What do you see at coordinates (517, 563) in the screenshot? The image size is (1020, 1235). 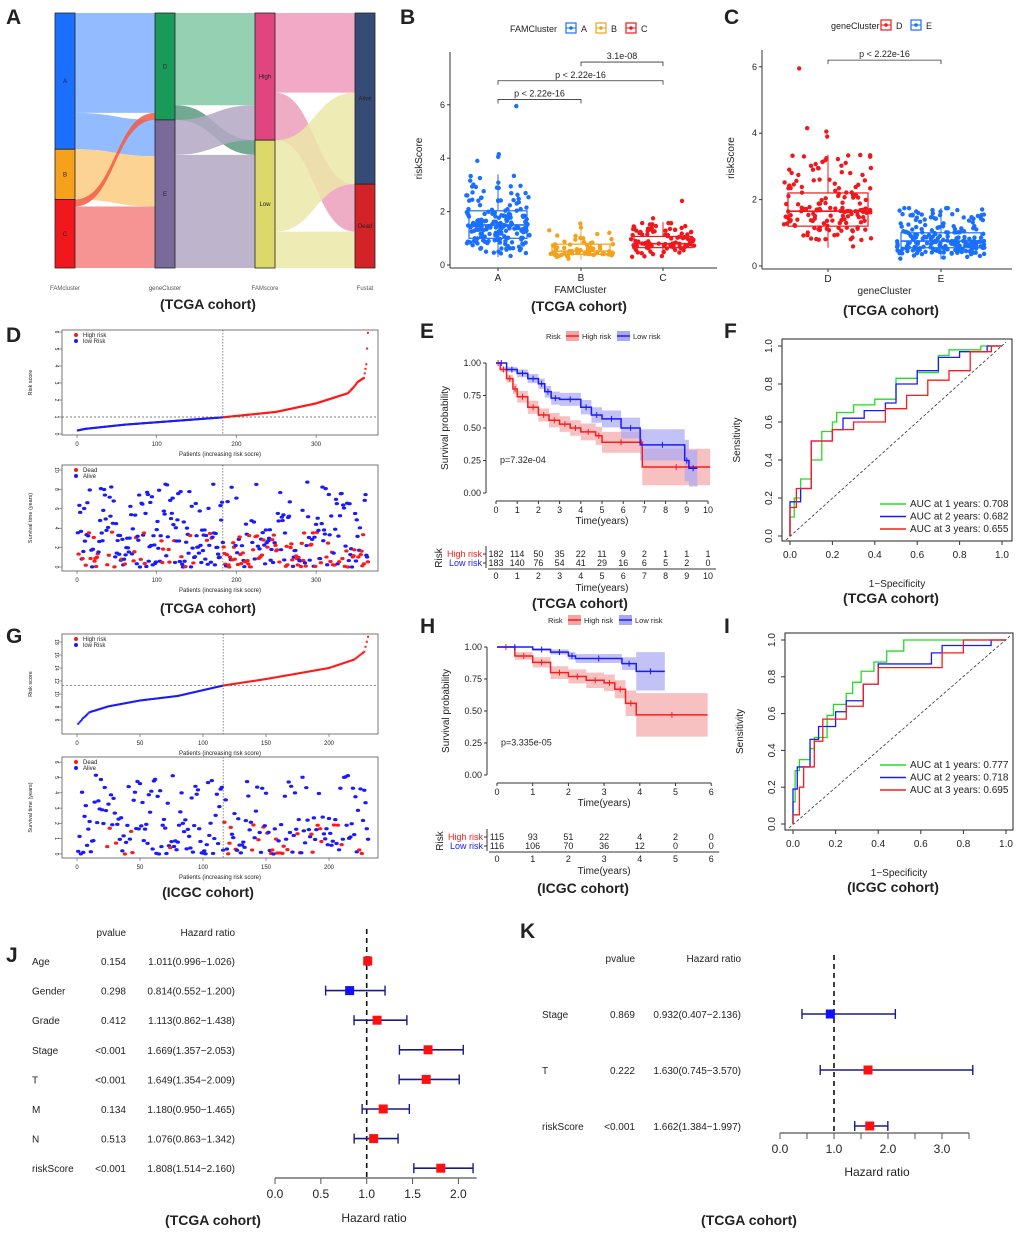 I see `risk-table-count: 140` at bounding box center [517, 563].